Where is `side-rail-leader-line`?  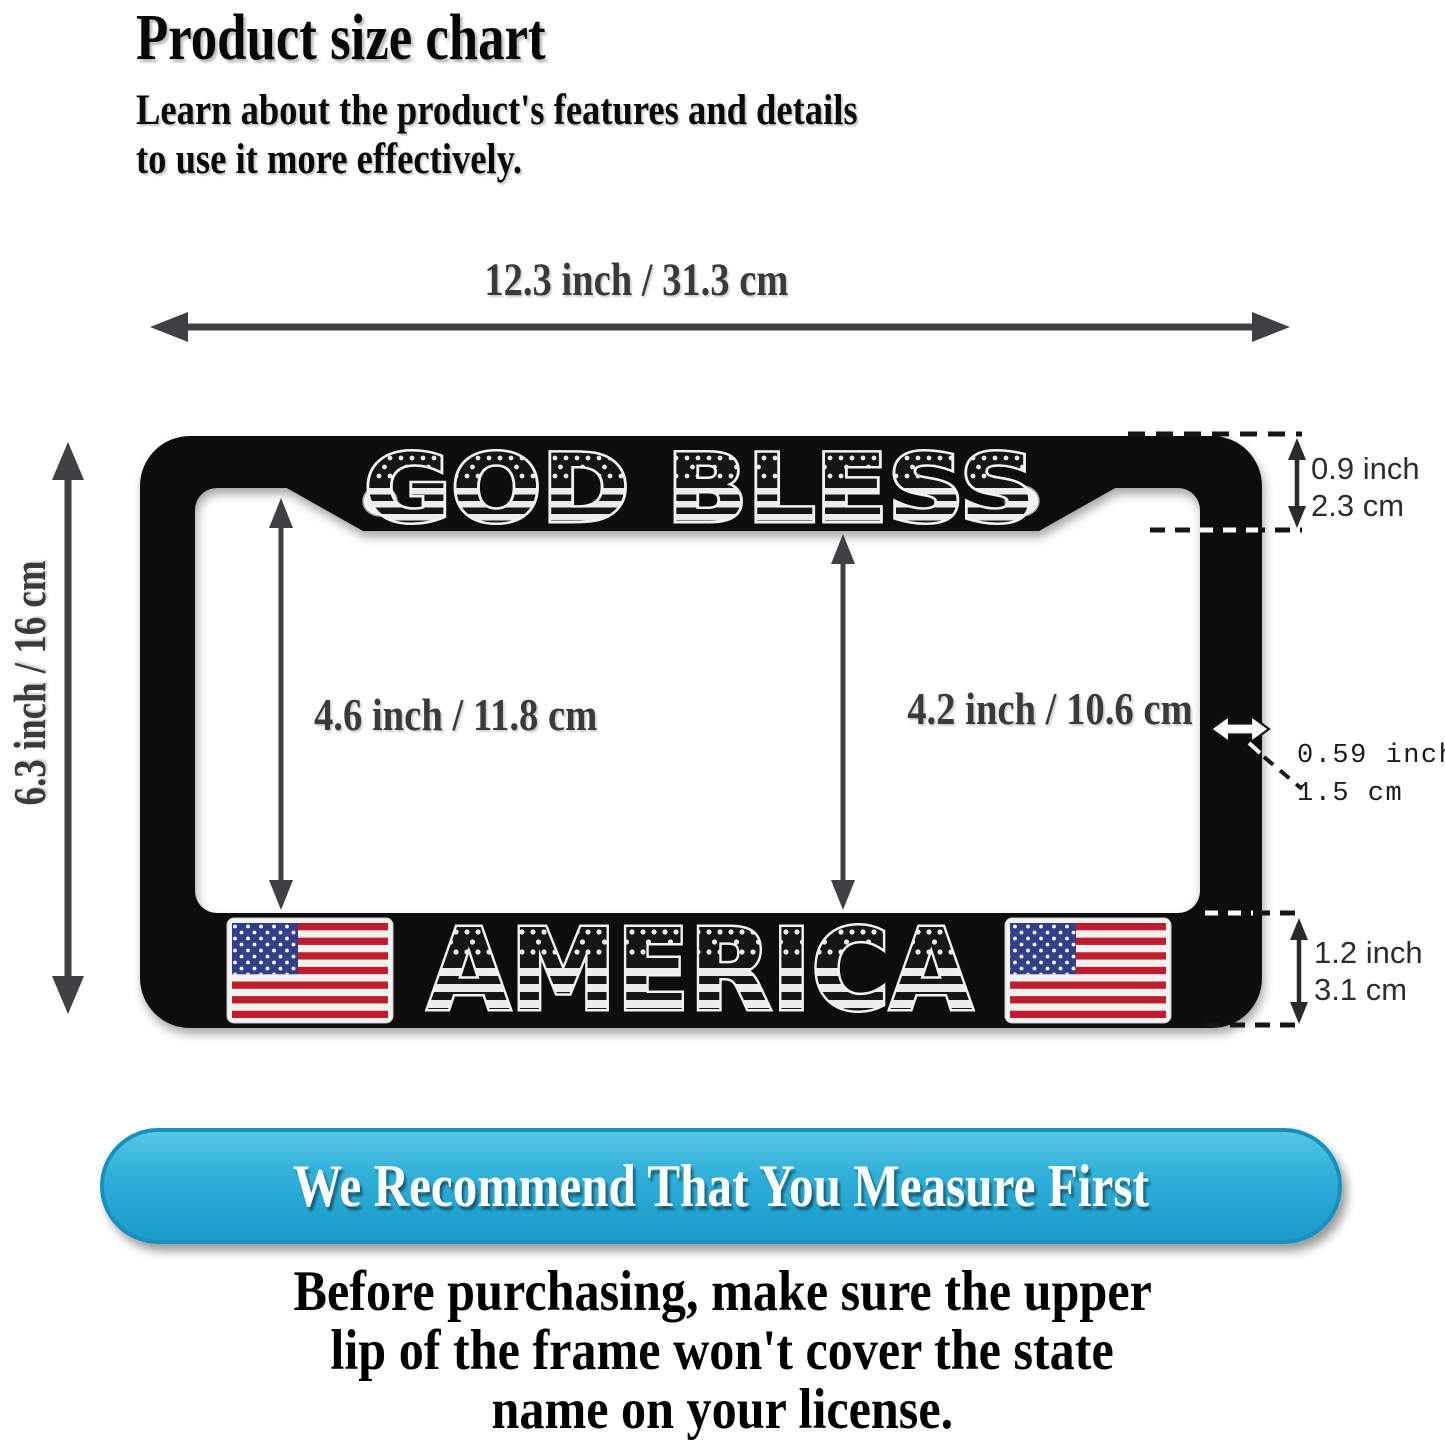 side-rail-leader-line is located at coordinates (1275, 766).